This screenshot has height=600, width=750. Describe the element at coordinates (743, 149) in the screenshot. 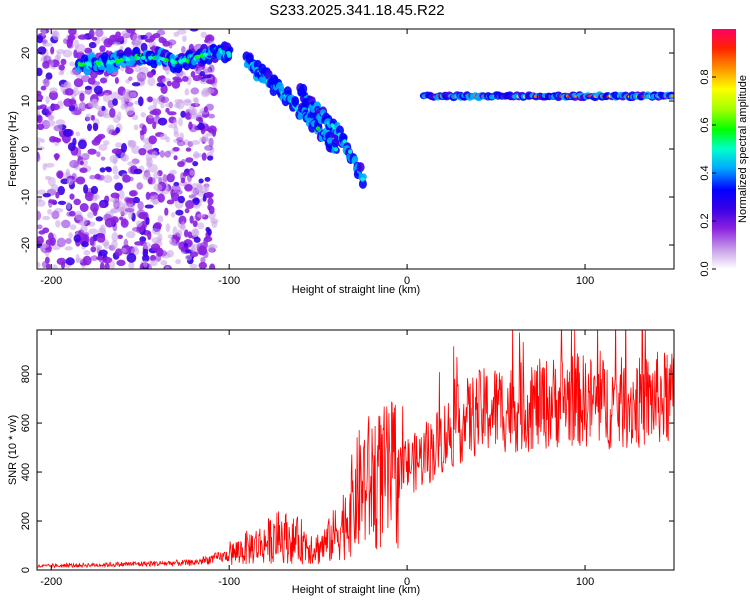

I see `colorbar-label: Normalized spectral amplitude` at that location.